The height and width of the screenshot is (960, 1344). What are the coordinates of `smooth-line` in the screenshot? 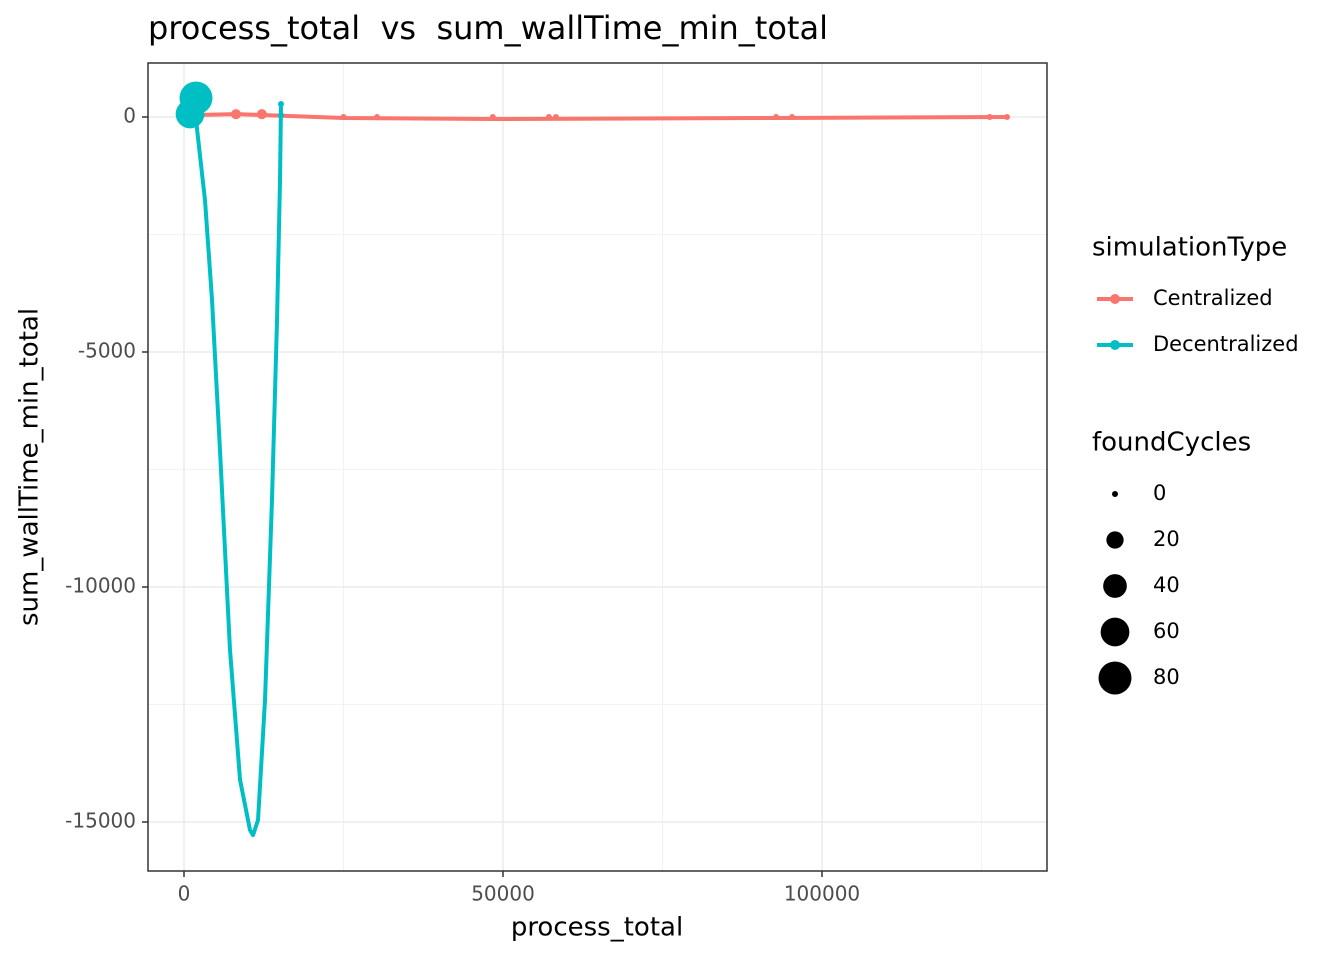 It's located at (235, 470).